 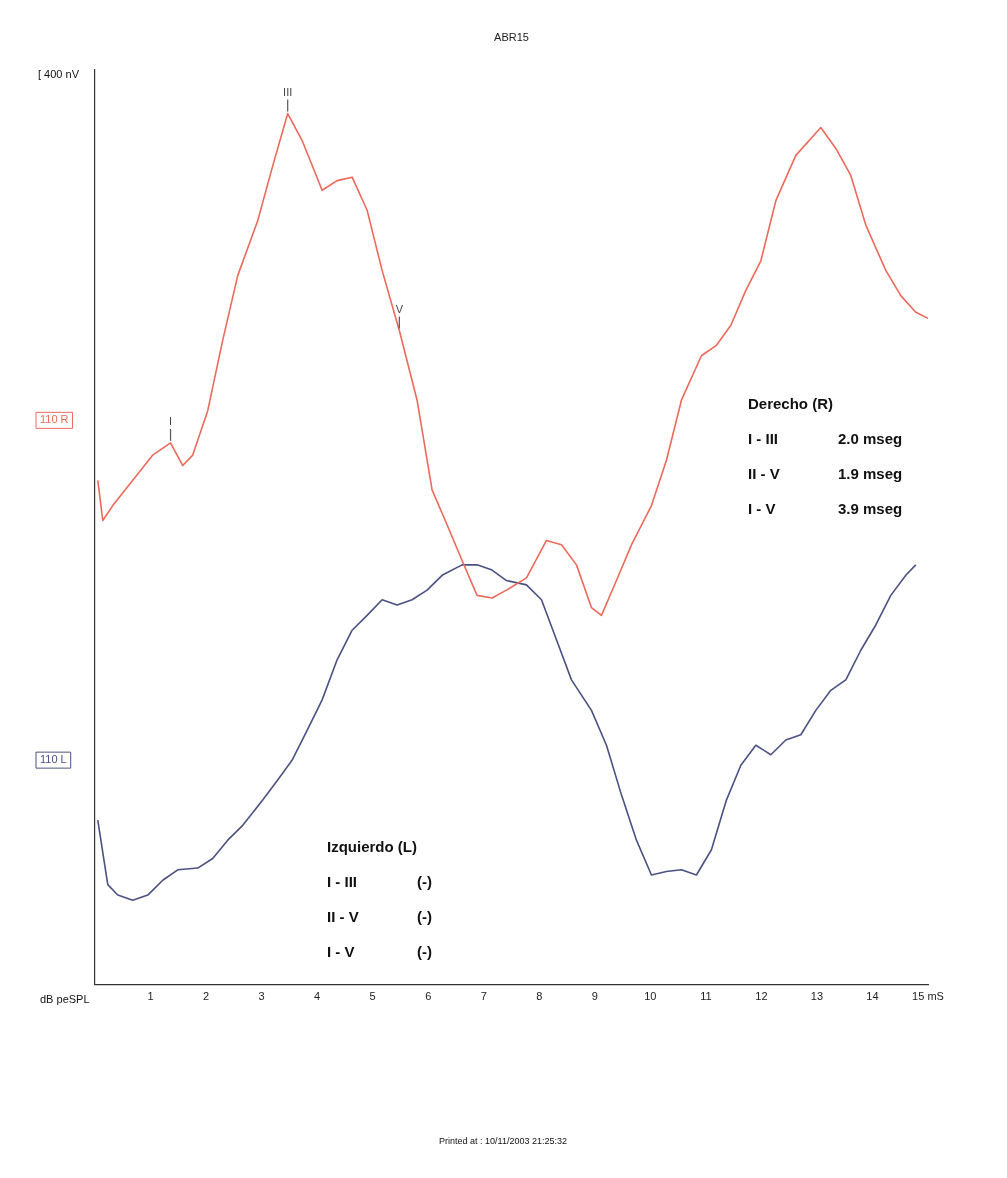 I want to click on chart-title: ABR15, so click(x=511, y=37).